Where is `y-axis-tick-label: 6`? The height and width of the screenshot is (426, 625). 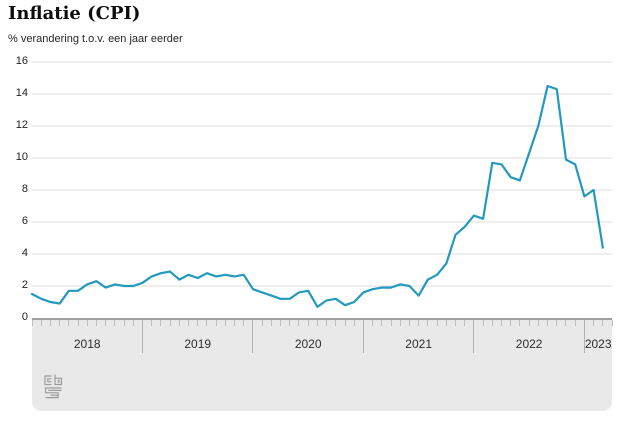 y-axis-tick-label: 6 is located at coordinates (24, 221).